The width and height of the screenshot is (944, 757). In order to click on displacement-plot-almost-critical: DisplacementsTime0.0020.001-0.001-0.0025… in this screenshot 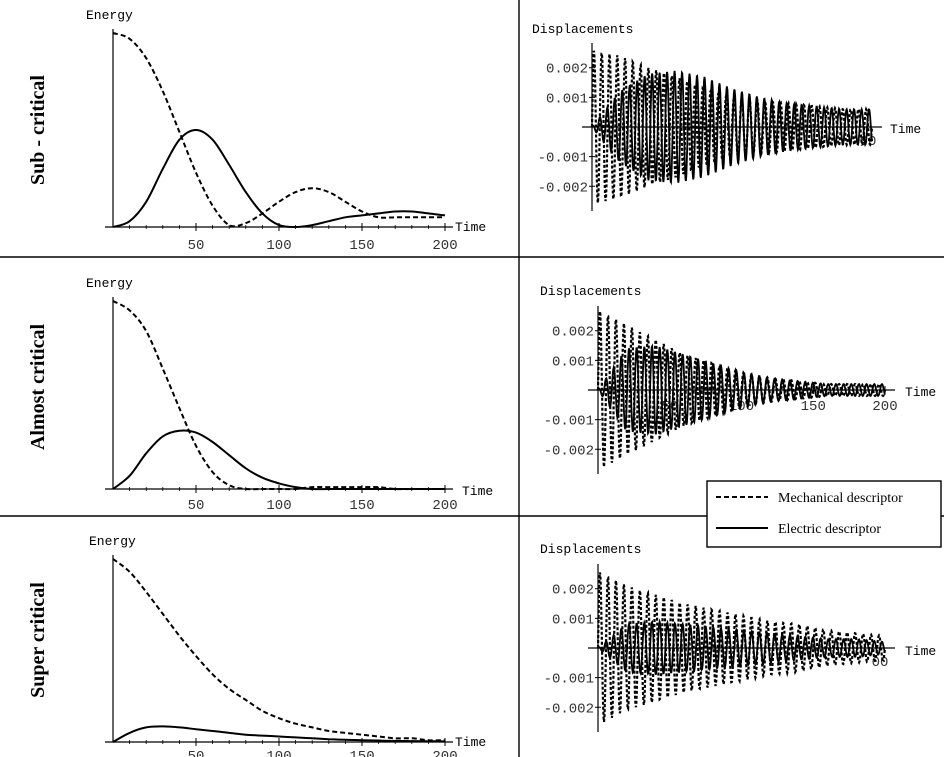, I will do `click(738, 379)`.